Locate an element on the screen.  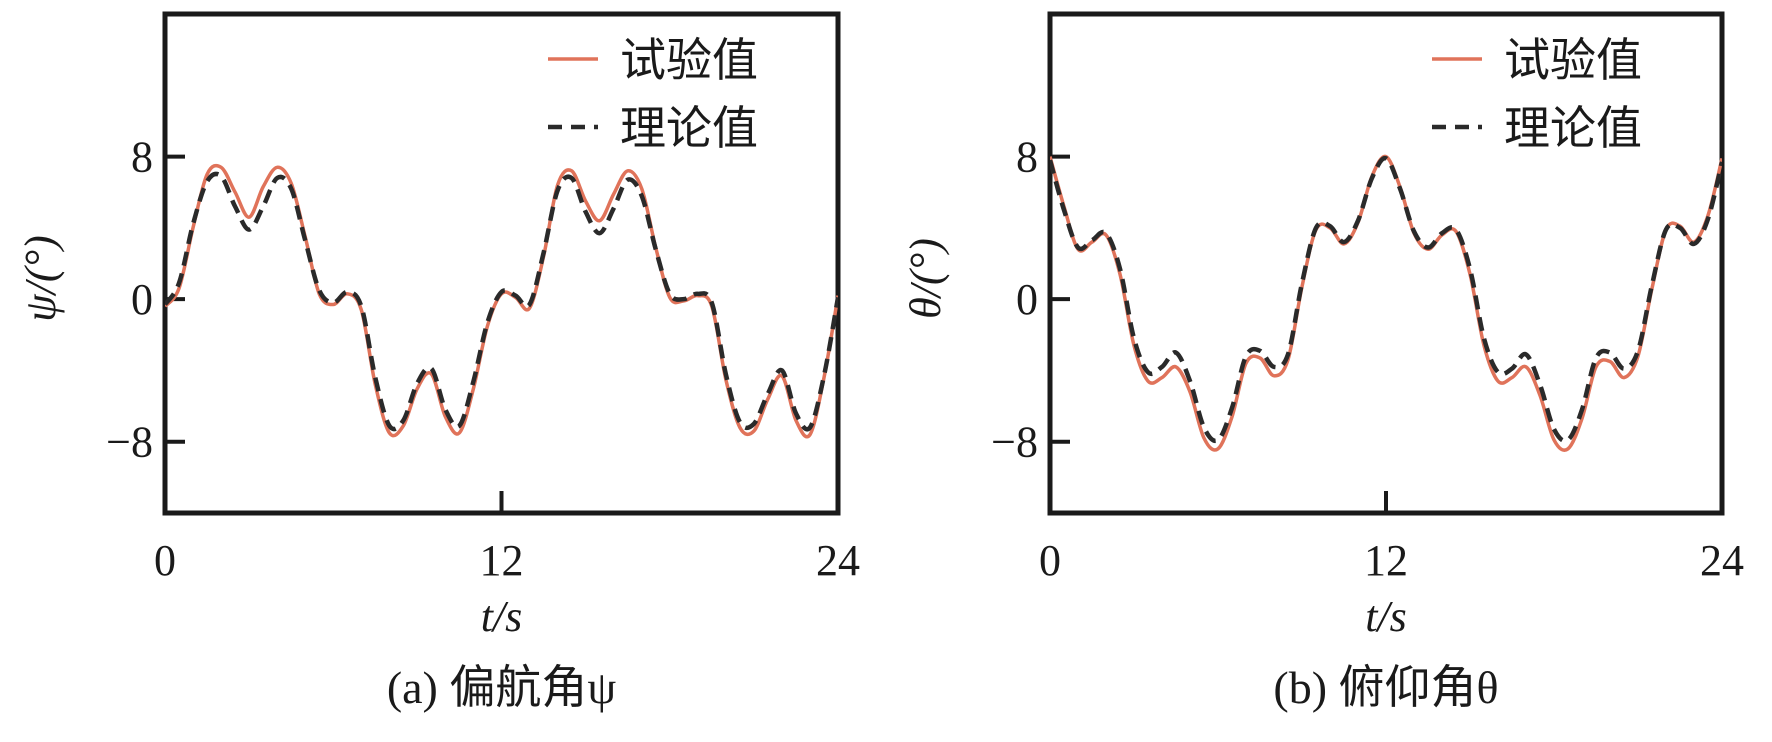
panel-caption: (b) 俯仰角θ is located at coordinates (1385, 687).